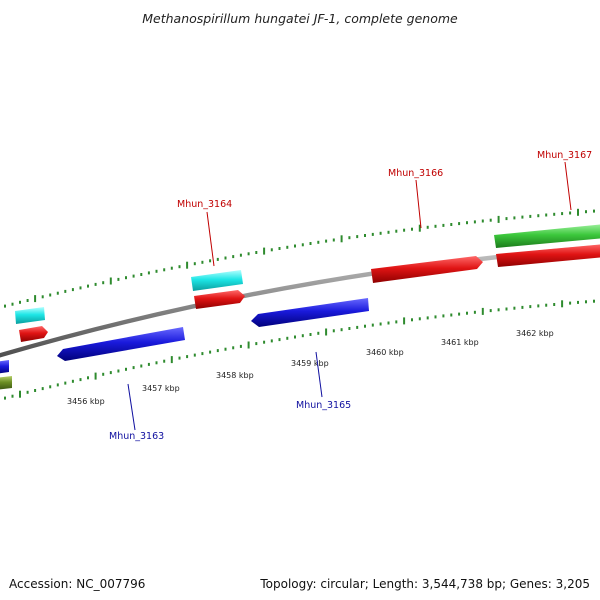 Image resolution: width=600 pixels, height=600 pixels. I want to click on accession-text: Accession: NC_007796, so click(77, 584).